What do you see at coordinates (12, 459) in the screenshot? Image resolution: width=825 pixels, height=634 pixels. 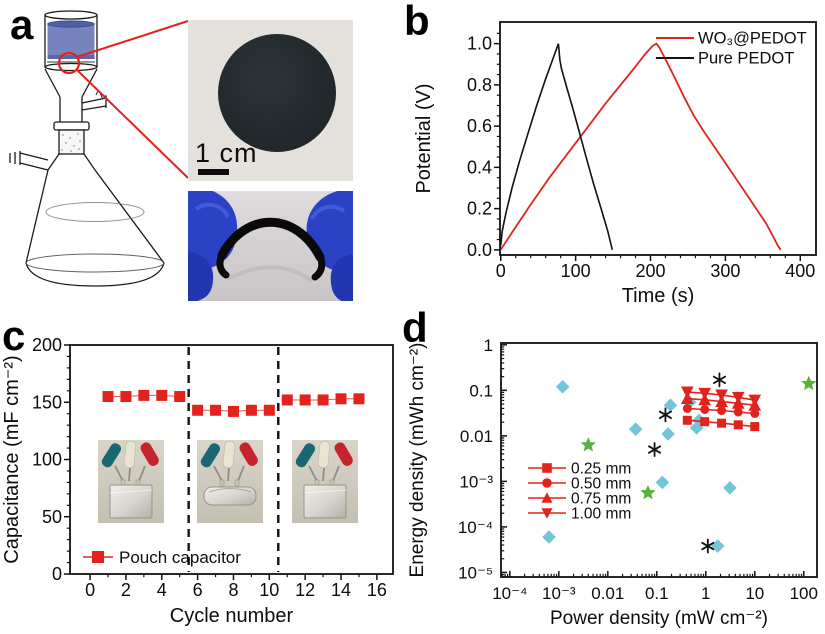 I see `y-axis-title: Capacitance (mF cm⁻²)` at bounding box center [12, 459].